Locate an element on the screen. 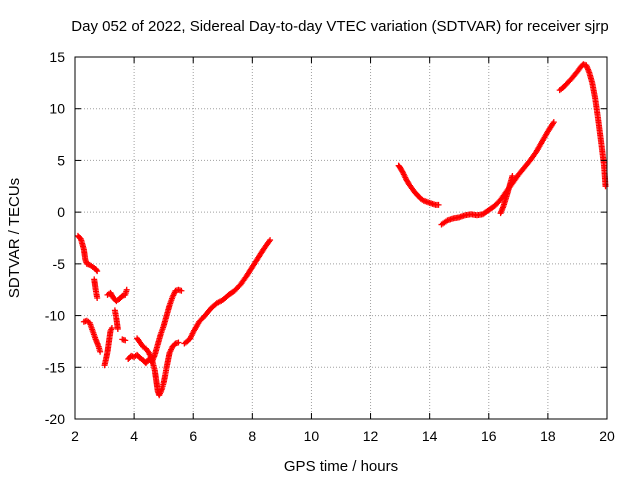 The image size is (640, 480). y-axis-label: SDTVAR / TECUs is located at coordinates (14, 238).